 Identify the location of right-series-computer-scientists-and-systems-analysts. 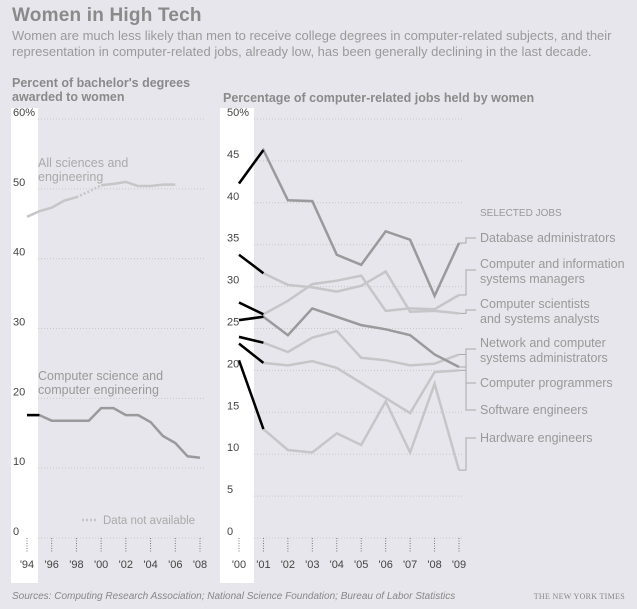
(349, 284).